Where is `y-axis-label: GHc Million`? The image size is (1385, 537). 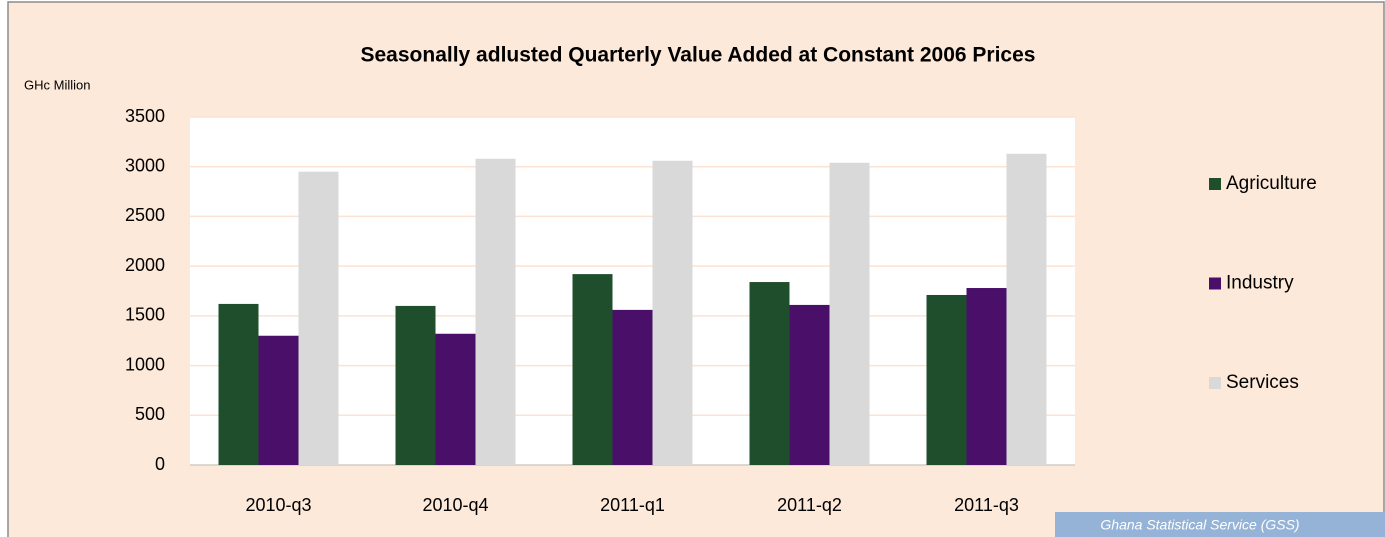 y-axis-label: GHc Million is located at coordinates (57, 84).